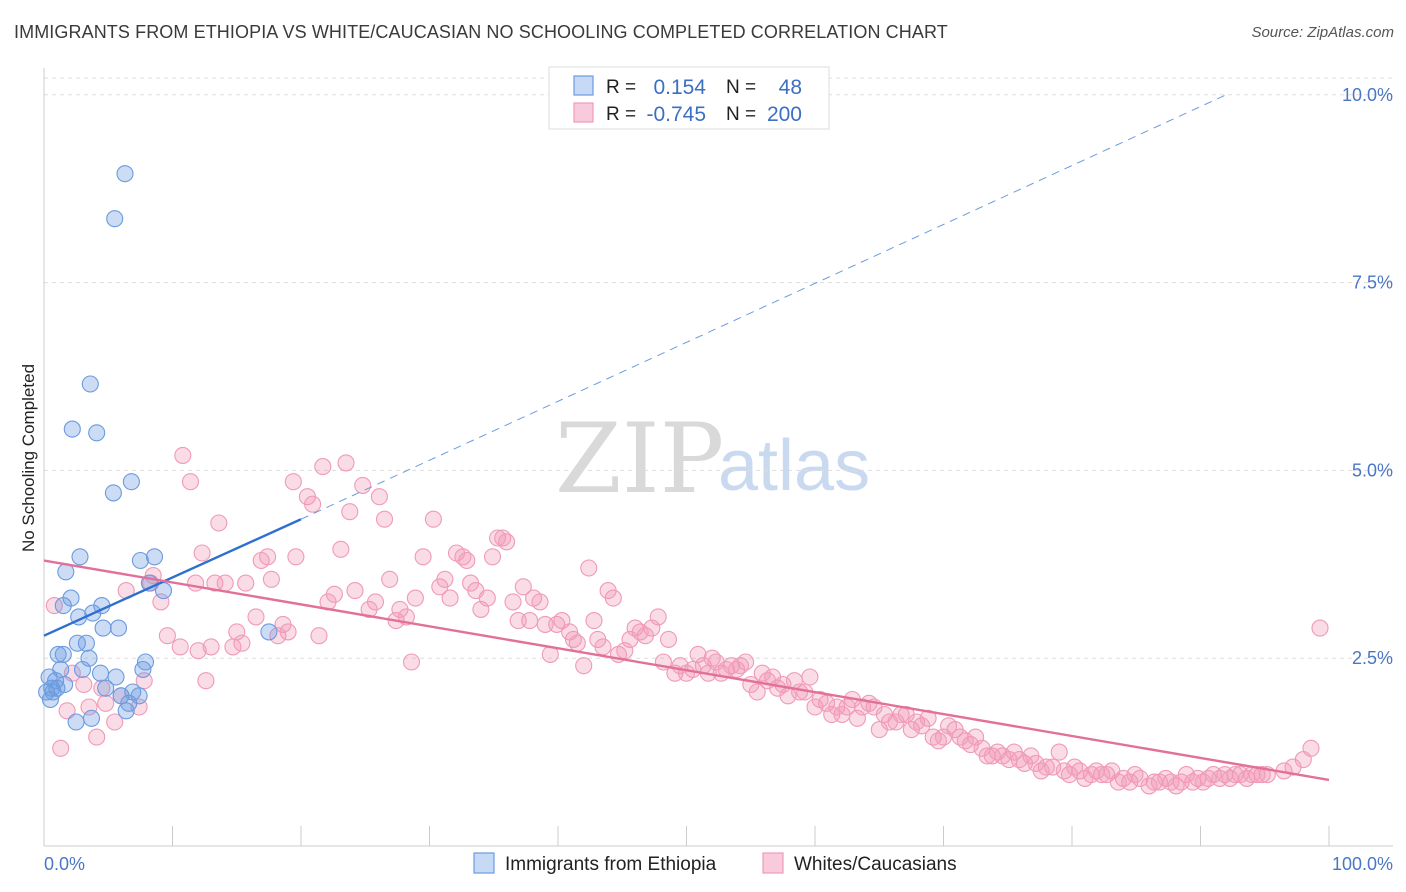 The image size is (1406, 892). I want to click on watermark-atlas: atlas, so click(794, 466).